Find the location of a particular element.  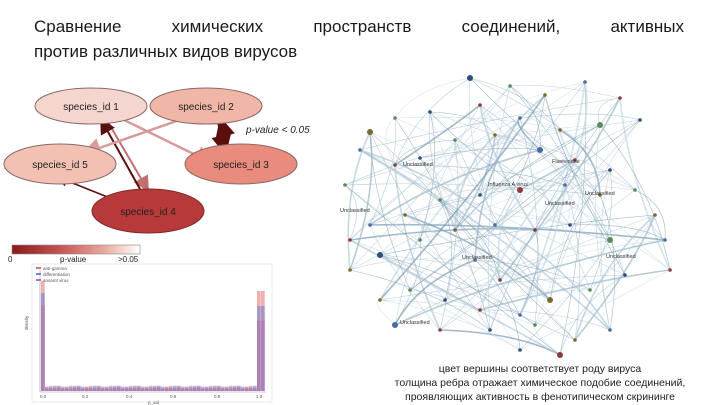

xtick: 0.4 is located at coordinates (129, 396).